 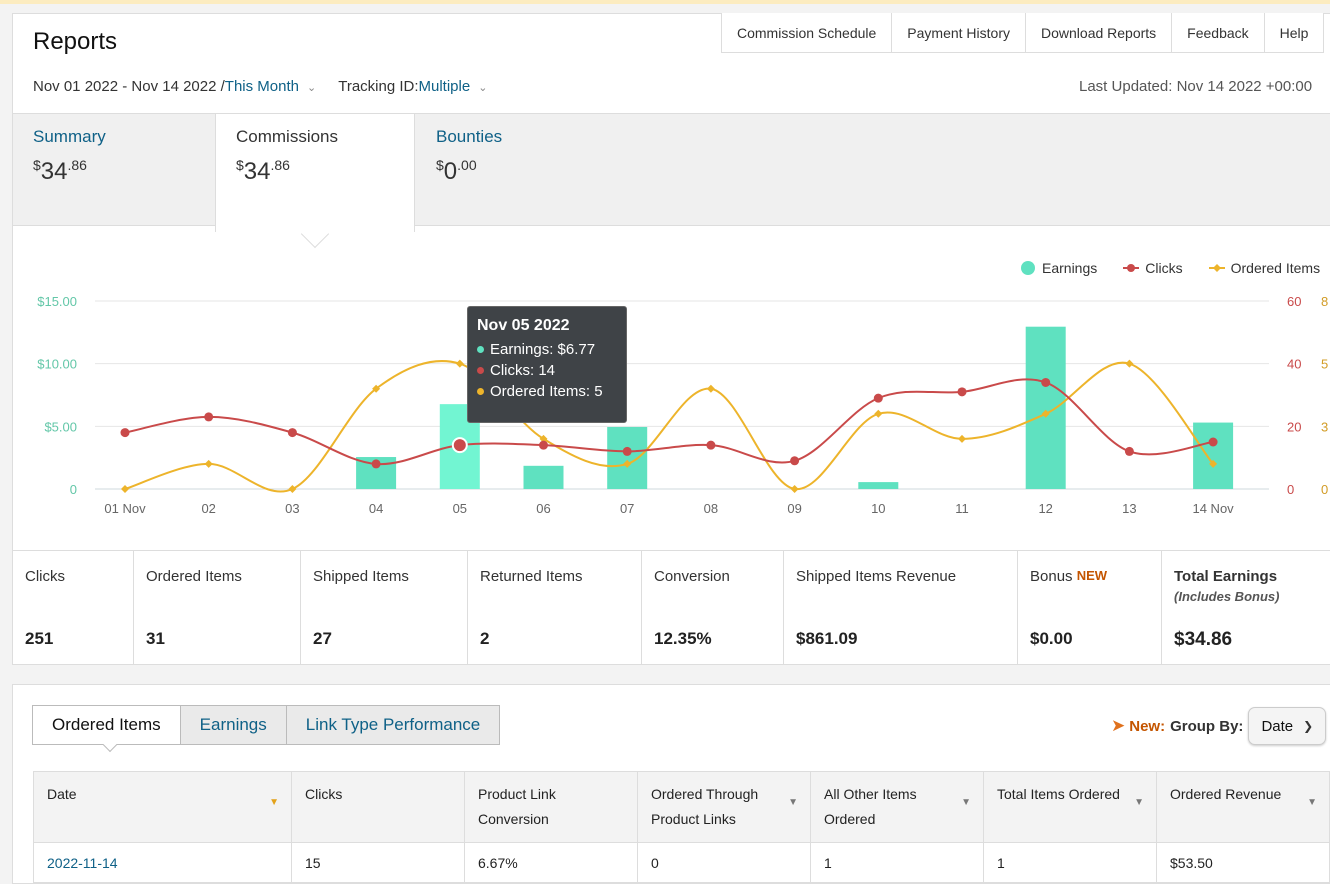 What do you see at coordinates (1070, 807) in the screenshot?
I see `col-total-items: Total Items Ordered ▼` at bounding box center [1070, 807].